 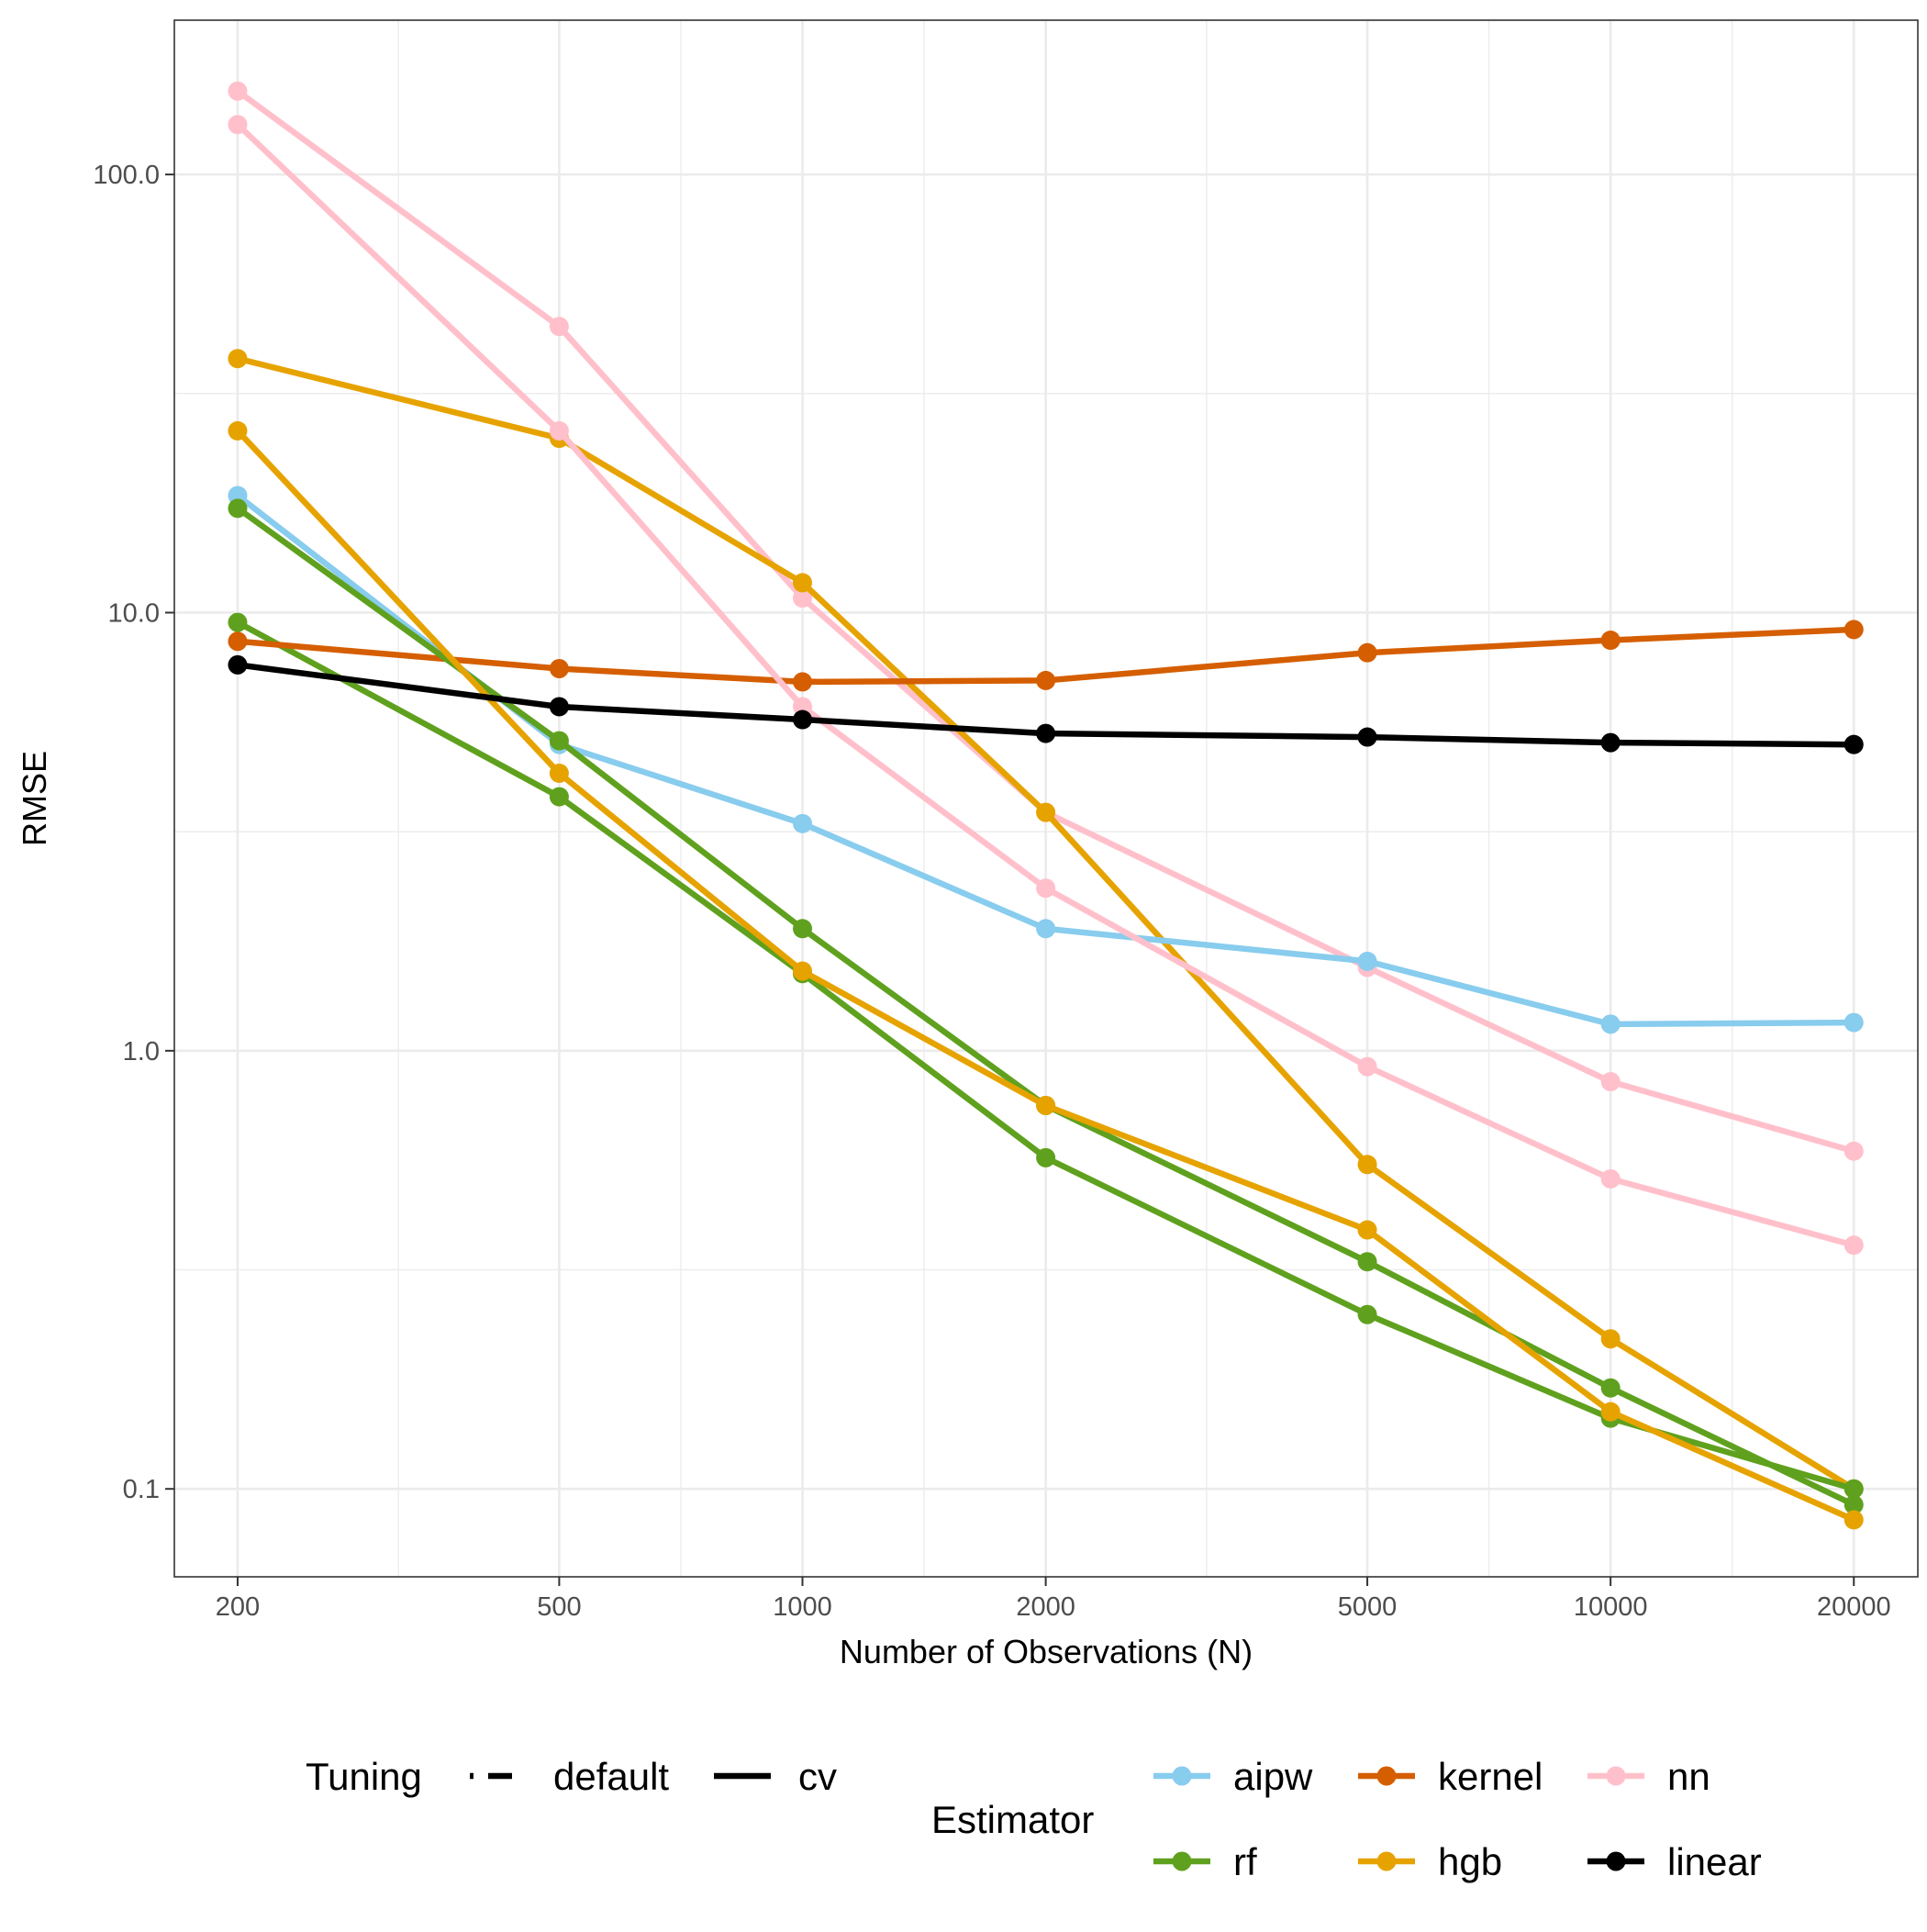 What do you see at coordinates (1182, 1861) in the screenshot?
I see `legend-key-point-rf` at bounding box center [1182, 1861].